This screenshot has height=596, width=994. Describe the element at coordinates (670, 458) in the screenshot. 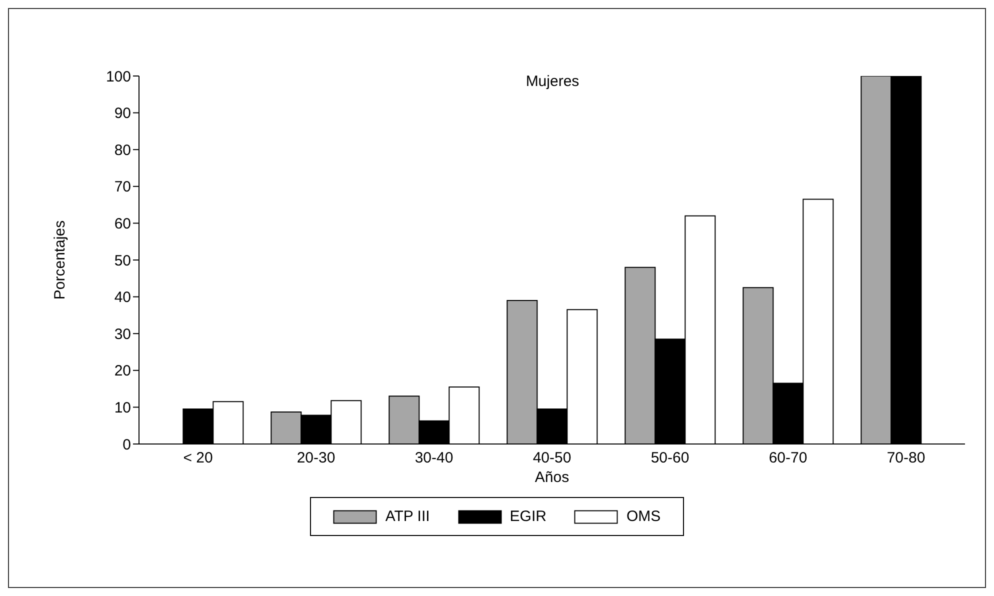

I see `x-tick-label: 50-60` at that location.